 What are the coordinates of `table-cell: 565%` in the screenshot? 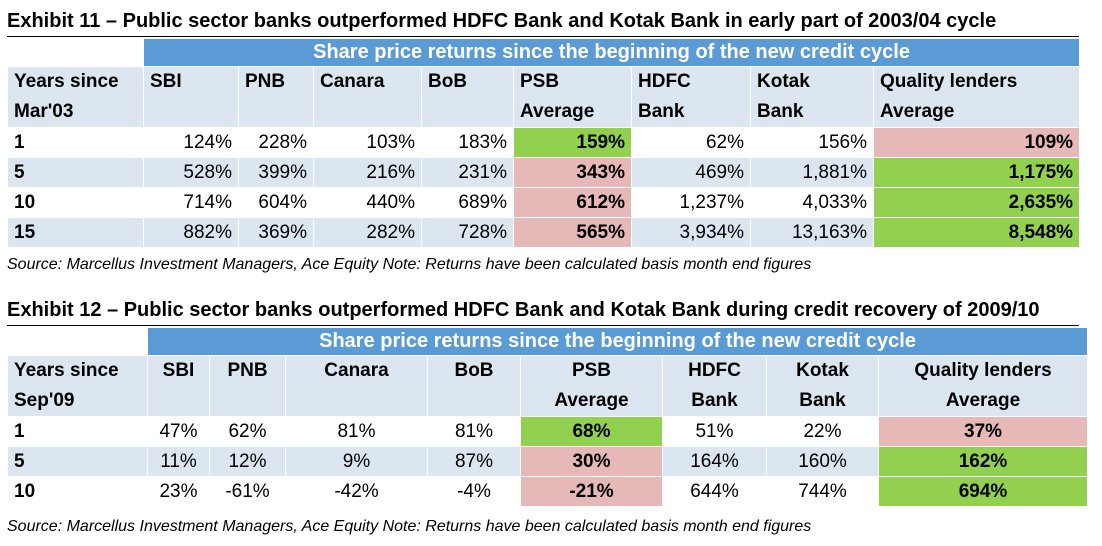 It's located at (572, 232).